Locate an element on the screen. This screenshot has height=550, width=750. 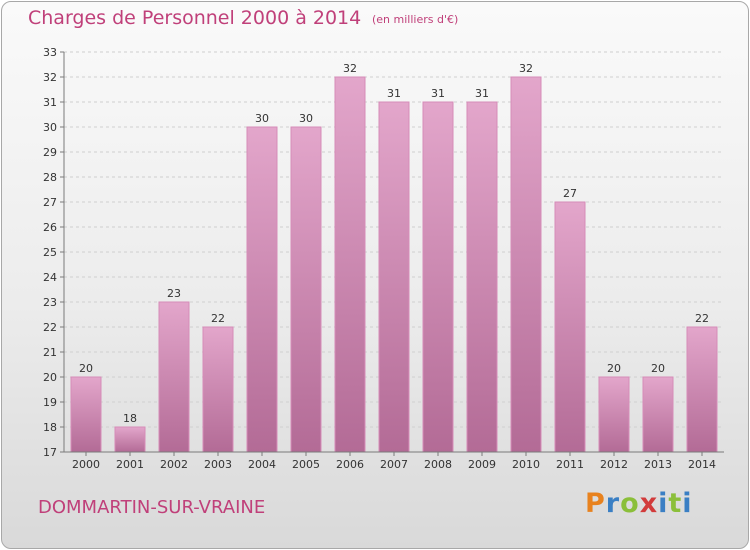
x-tick-label: 2008 is located at coordinates (438, 464).